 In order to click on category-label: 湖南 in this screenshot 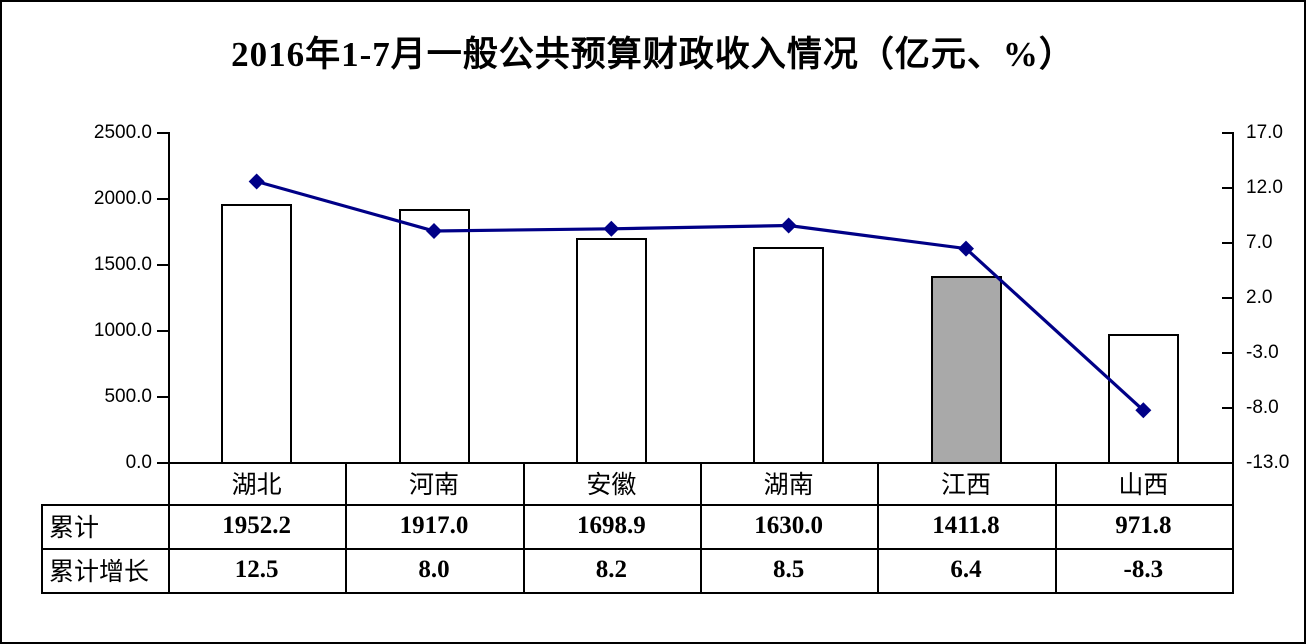, I will do `click(788, 485)`.